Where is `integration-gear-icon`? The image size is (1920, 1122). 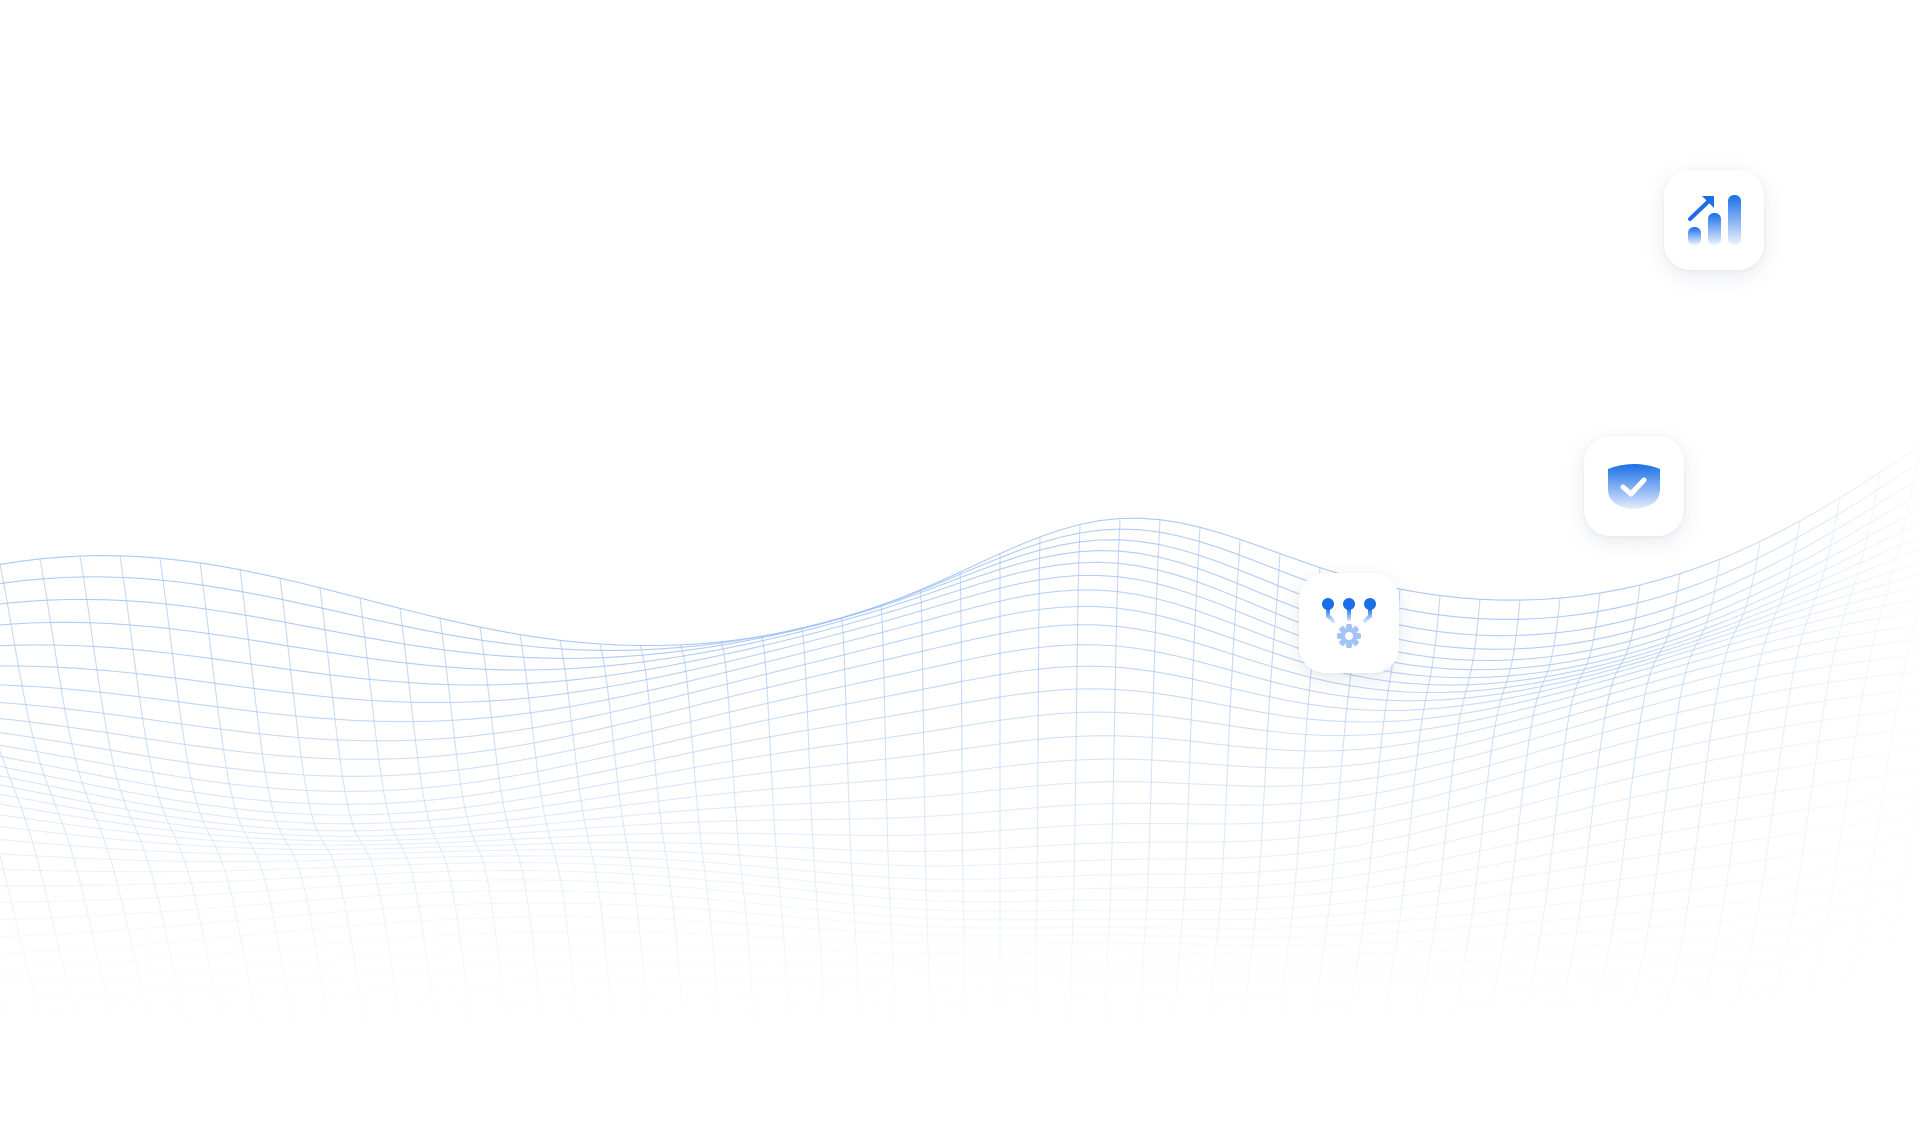
integration-gear-icon is located at coordinates (1349, 623).